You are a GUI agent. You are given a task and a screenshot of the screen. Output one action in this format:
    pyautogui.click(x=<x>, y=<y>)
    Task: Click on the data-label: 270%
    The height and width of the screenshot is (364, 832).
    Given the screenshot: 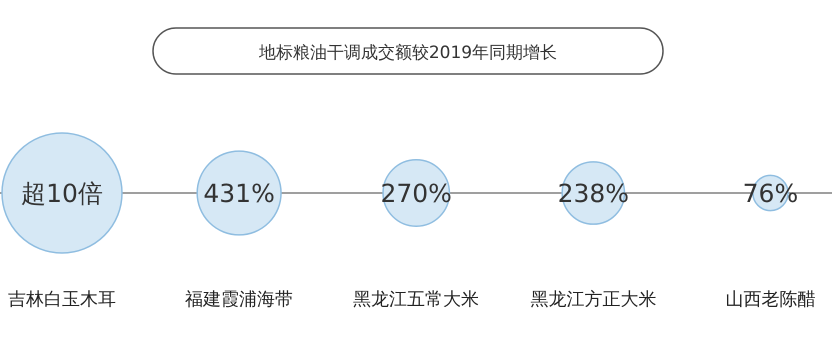 What is the action you would take?
    pyautogui.click(x=416, y=193)
    